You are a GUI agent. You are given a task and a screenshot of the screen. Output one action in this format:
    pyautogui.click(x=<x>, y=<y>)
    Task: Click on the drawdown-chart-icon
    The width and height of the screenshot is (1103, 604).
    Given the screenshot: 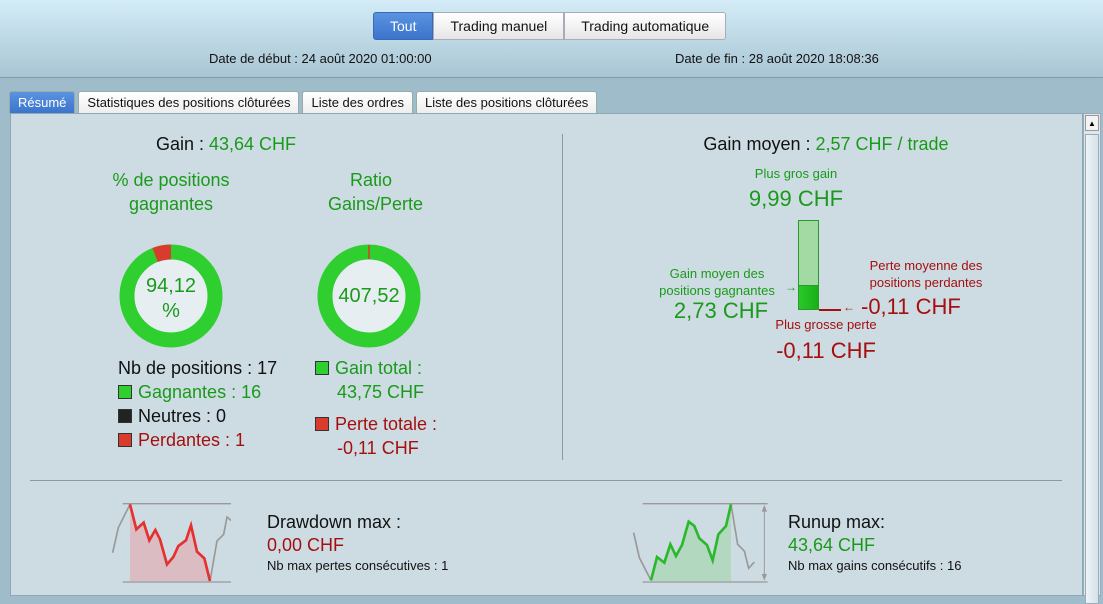 What is the action you would take?
    pyautogui.click(x=171, y=543)
    